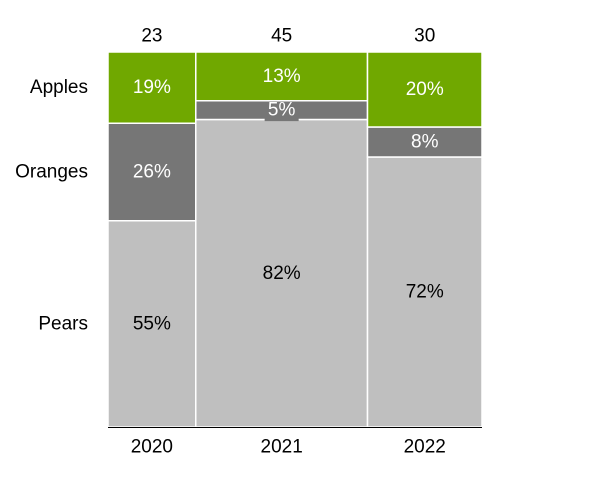 The image size is (590, 482). I want to click on segment-label-oranges-2021: 5%, so click(282, 110).